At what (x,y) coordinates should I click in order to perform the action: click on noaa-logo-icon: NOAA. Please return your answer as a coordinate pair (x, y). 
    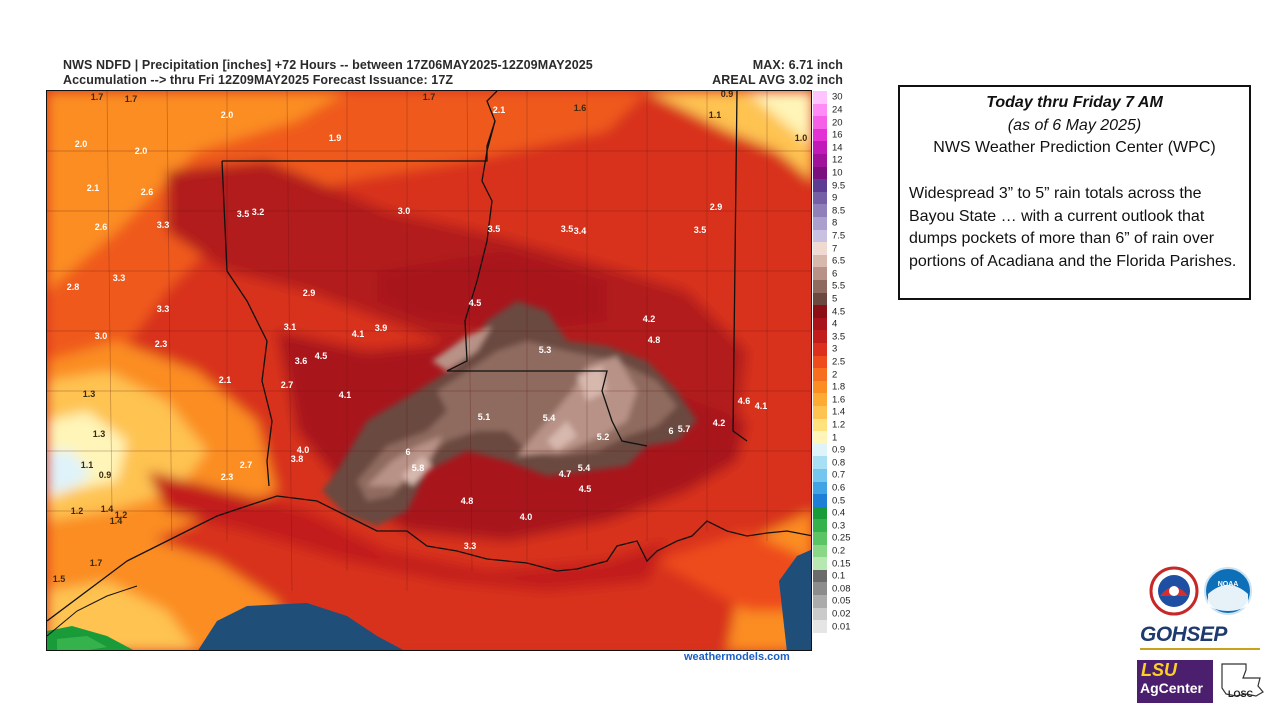
    Looking at the image, I should click on (1228, 591).